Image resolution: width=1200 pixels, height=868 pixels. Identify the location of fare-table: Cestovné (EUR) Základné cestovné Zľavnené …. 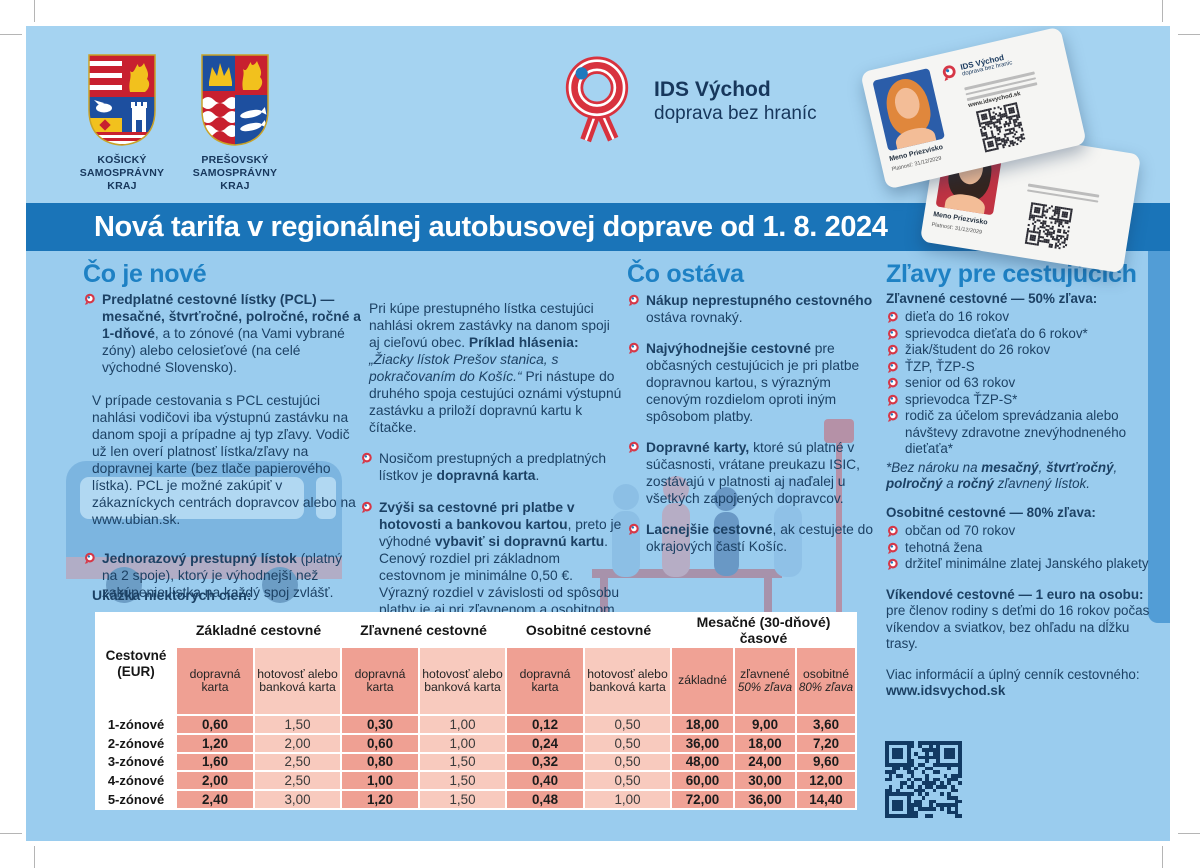
(476, 711).